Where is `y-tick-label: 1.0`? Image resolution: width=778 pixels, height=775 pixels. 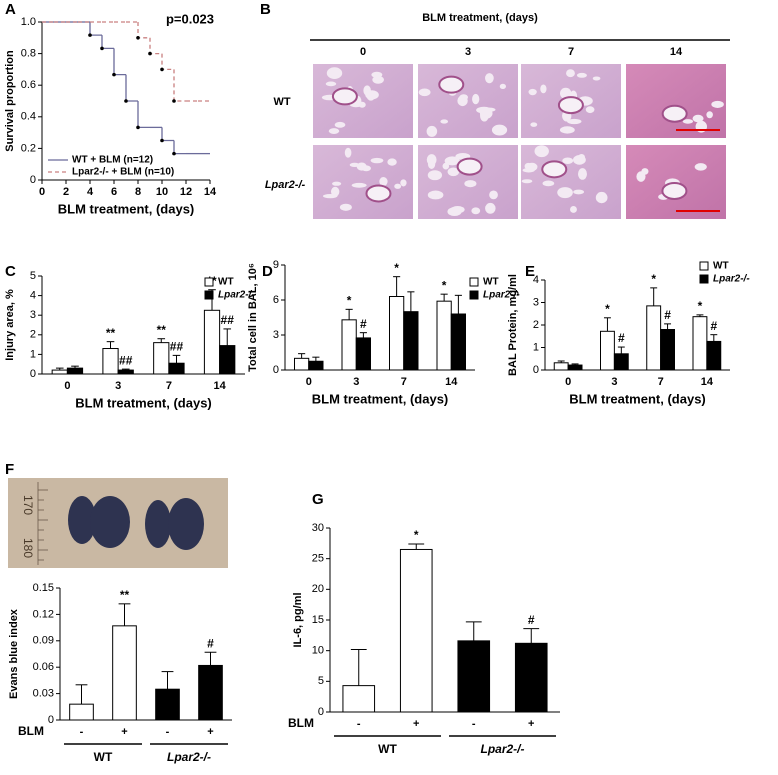
y-tick-label: 1.0 is located at coordinates (28, 22).